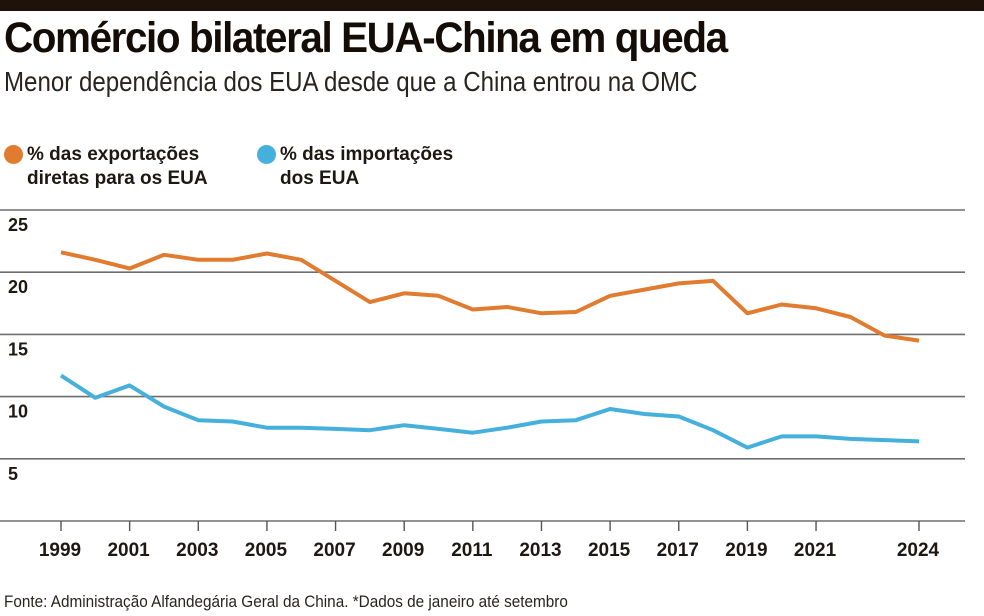  Describe the element at coordinates (492, 5) in the screenshot. I see `top-bar` at that location.